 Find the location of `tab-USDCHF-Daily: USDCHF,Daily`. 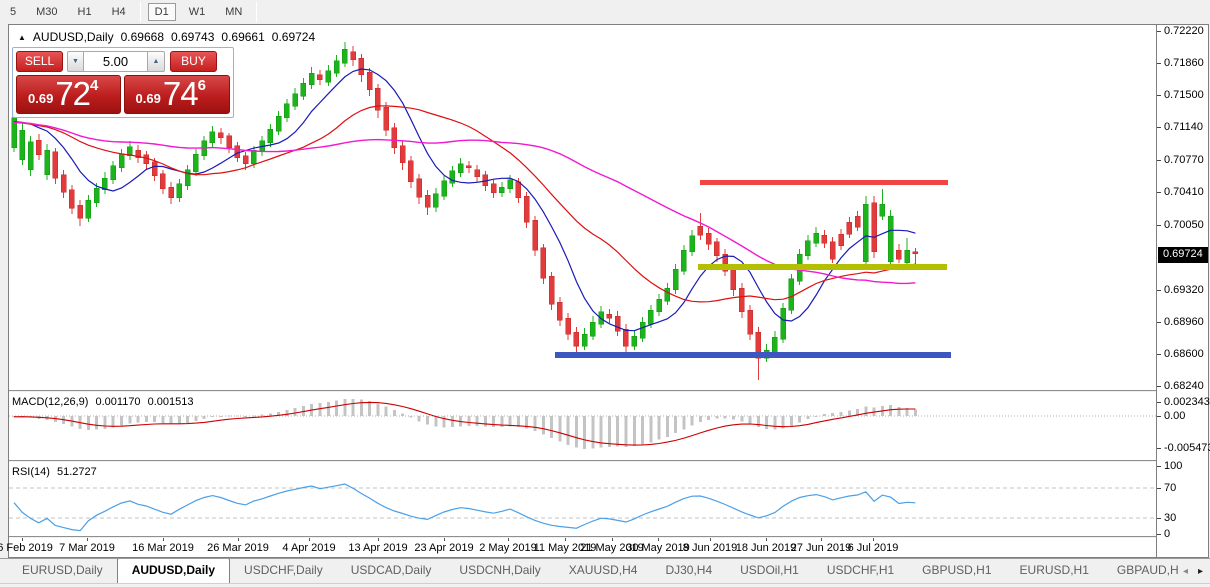

tab-USDCHF-Daily: USDCHF,Daily is located at coordinates (283, 570).